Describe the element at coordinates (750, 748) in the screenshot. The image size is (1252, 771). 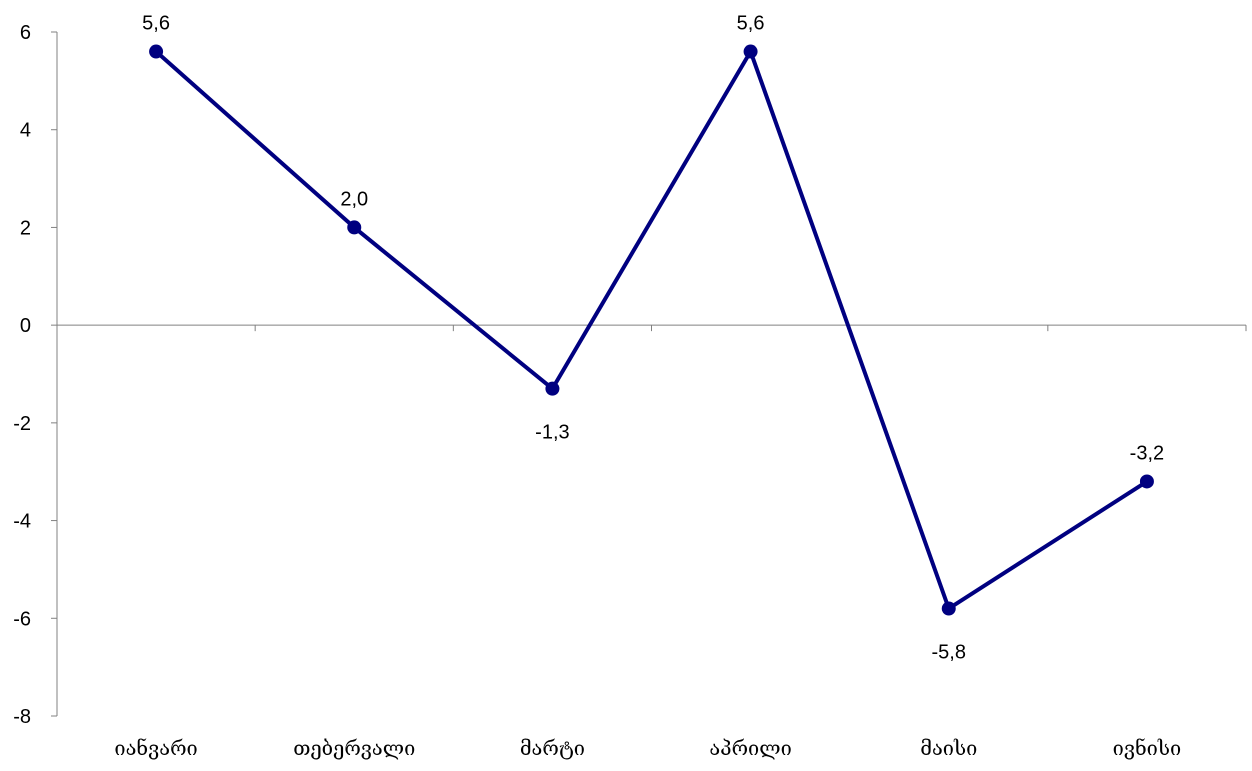
I see `x-category-label: აპრილი` at that location.